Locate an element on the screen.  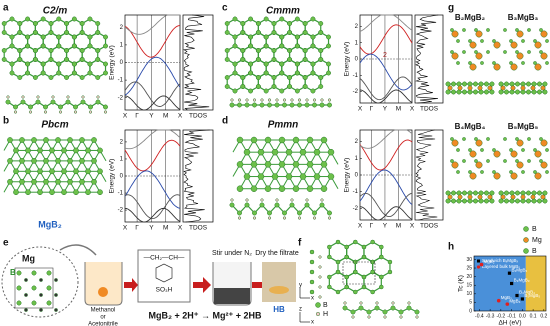
step-label: Dry the filtrate is located at coordinates (277, 253).